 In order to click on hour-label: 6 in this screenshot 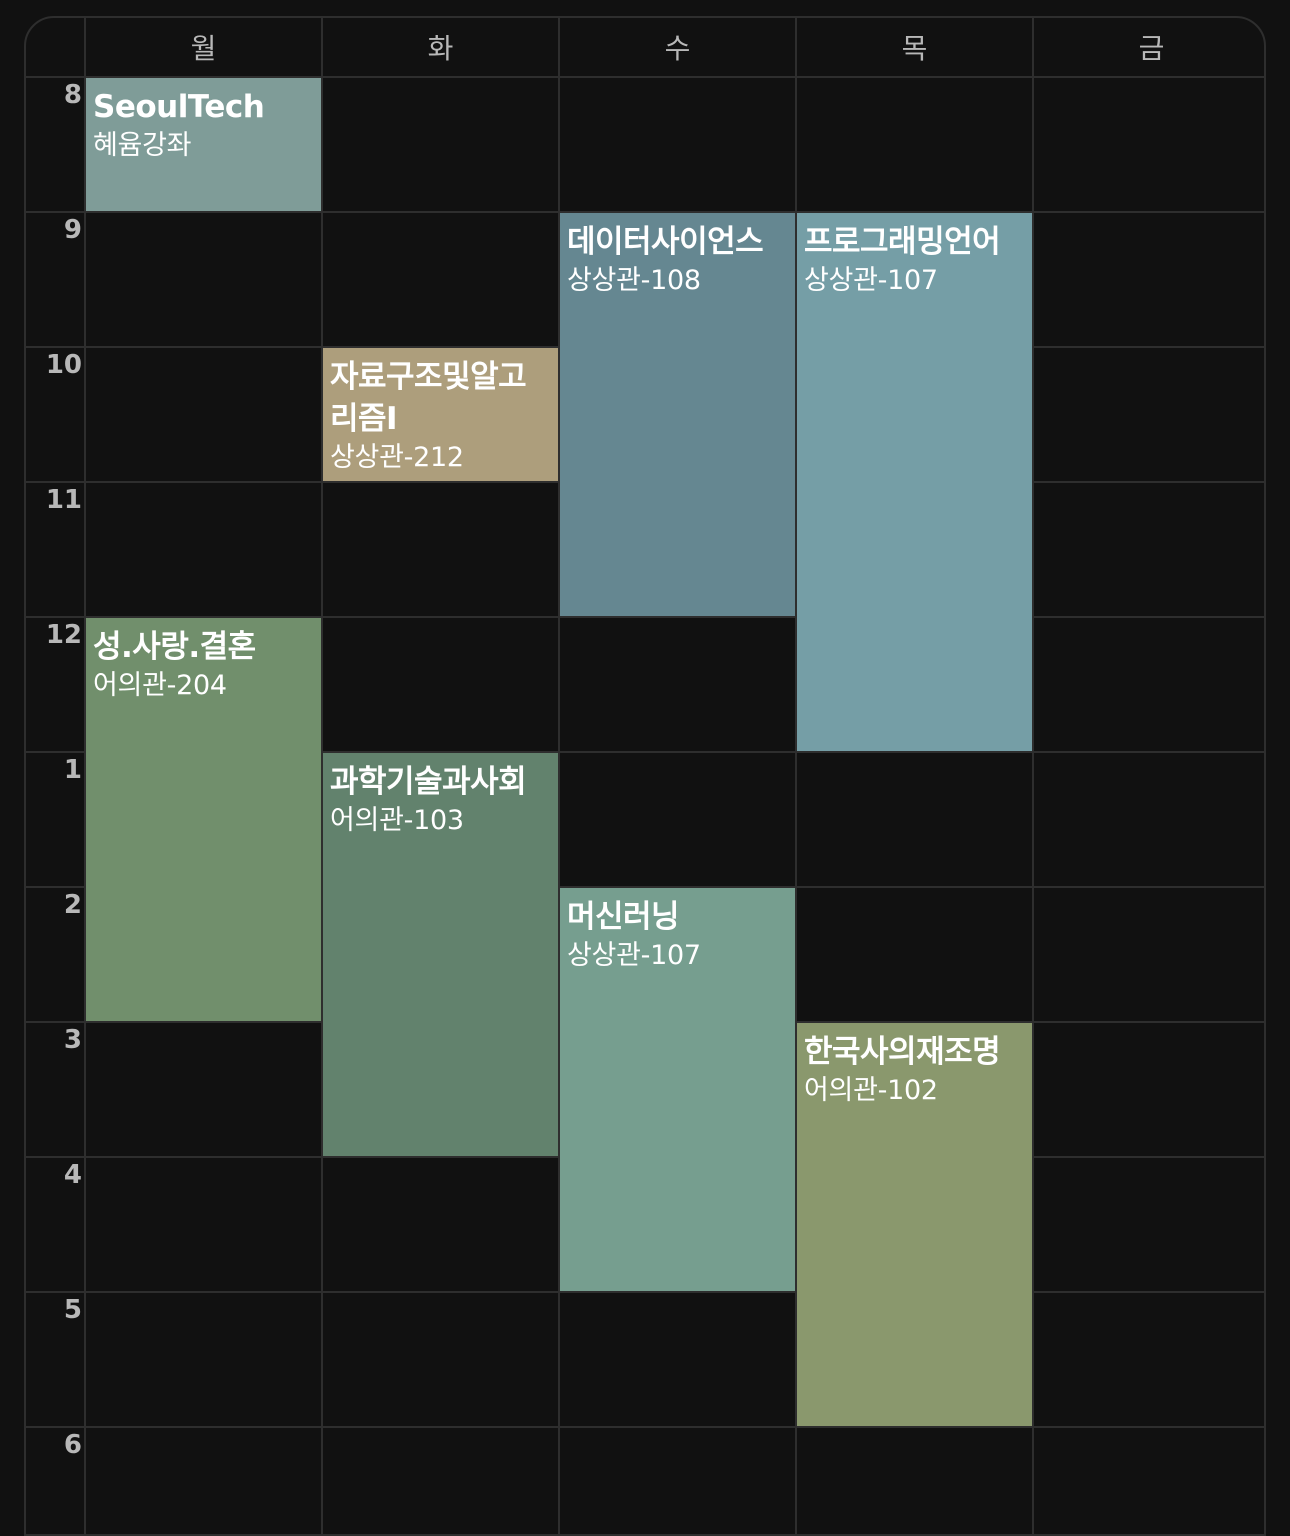, I will do `click(72, 1445)`.